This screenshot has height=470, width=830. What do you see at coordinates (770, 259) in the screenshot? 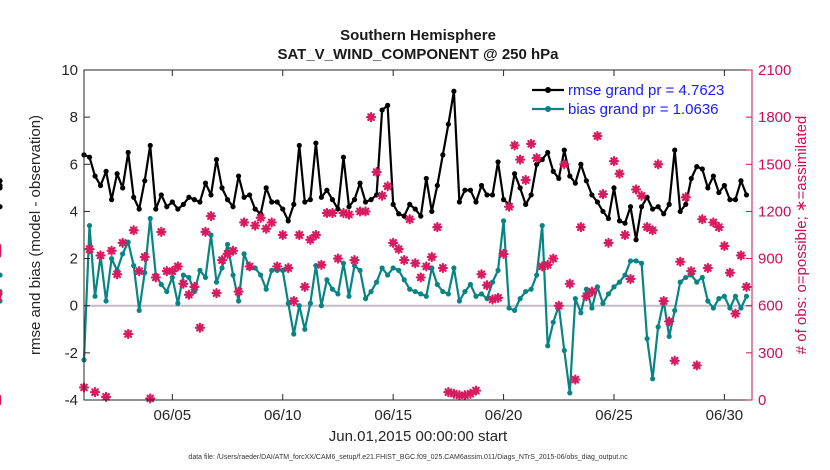
I see `y-right-tick-label: 900` at bounding box center [770, 259].